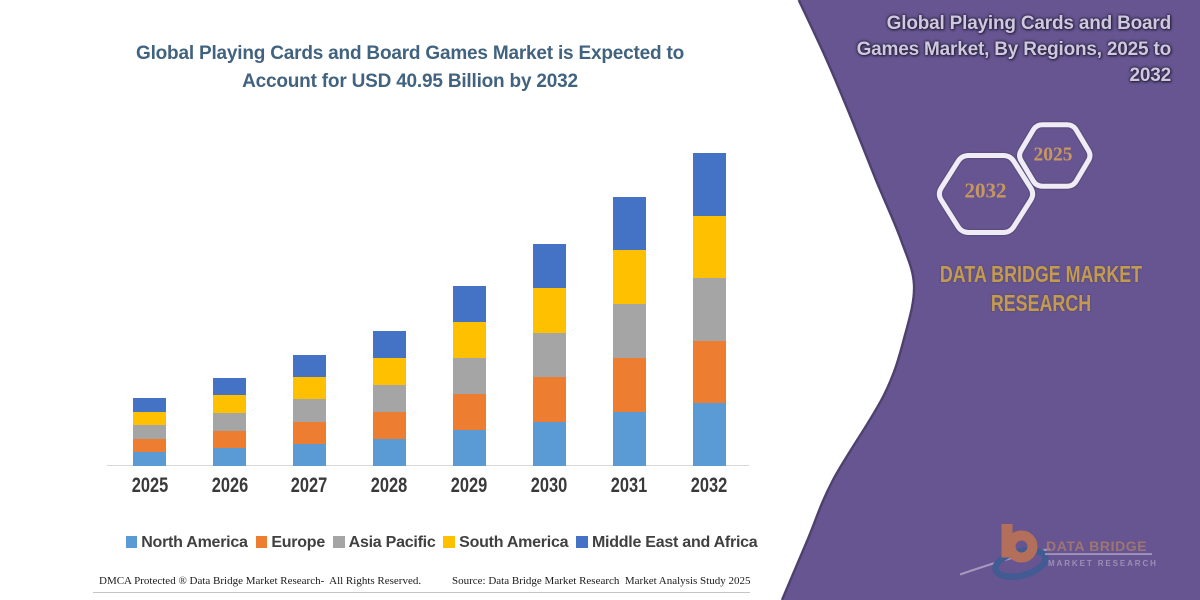 This screenshot has width=1200, height=600. I want to click on svg-text: 2032, so click(986, 191).